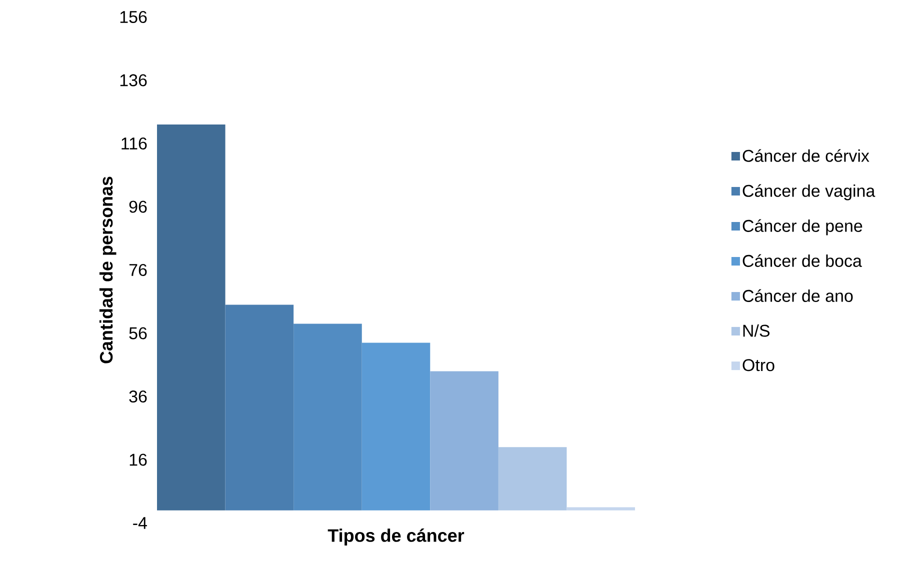  Describe the element at coordinates (797, 295) in the screenshot. I see `legend-label: Cáncer de ano` at that location.